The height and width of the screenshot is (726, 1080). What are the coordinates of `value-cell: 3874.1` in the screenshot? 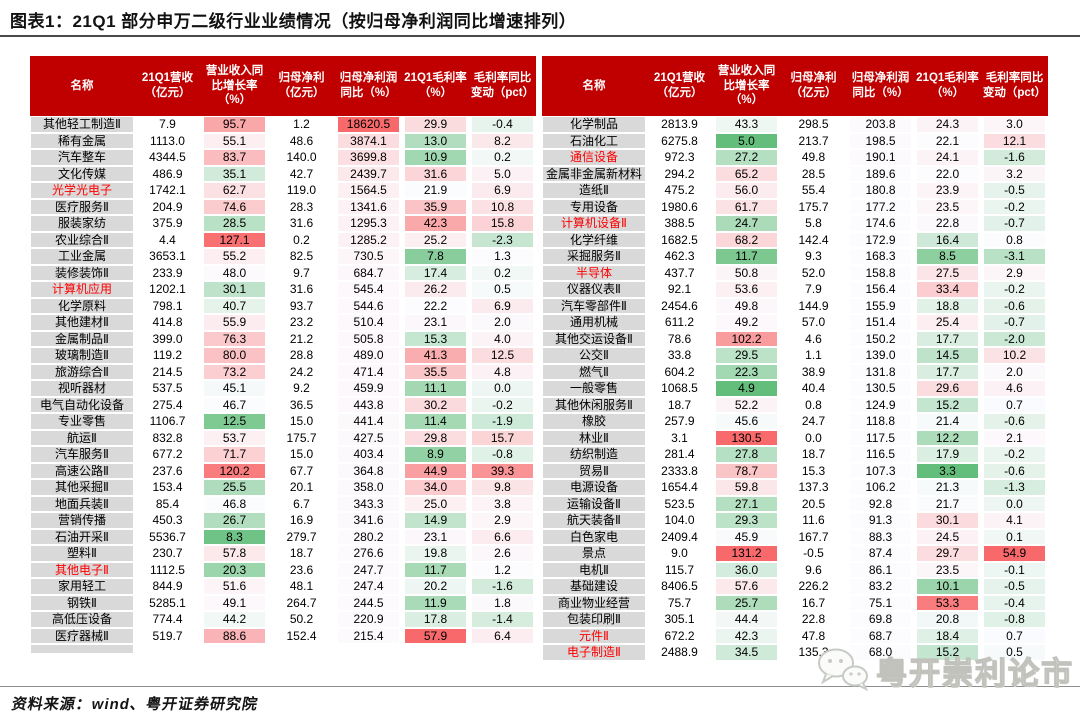 It's located at (368, 140).